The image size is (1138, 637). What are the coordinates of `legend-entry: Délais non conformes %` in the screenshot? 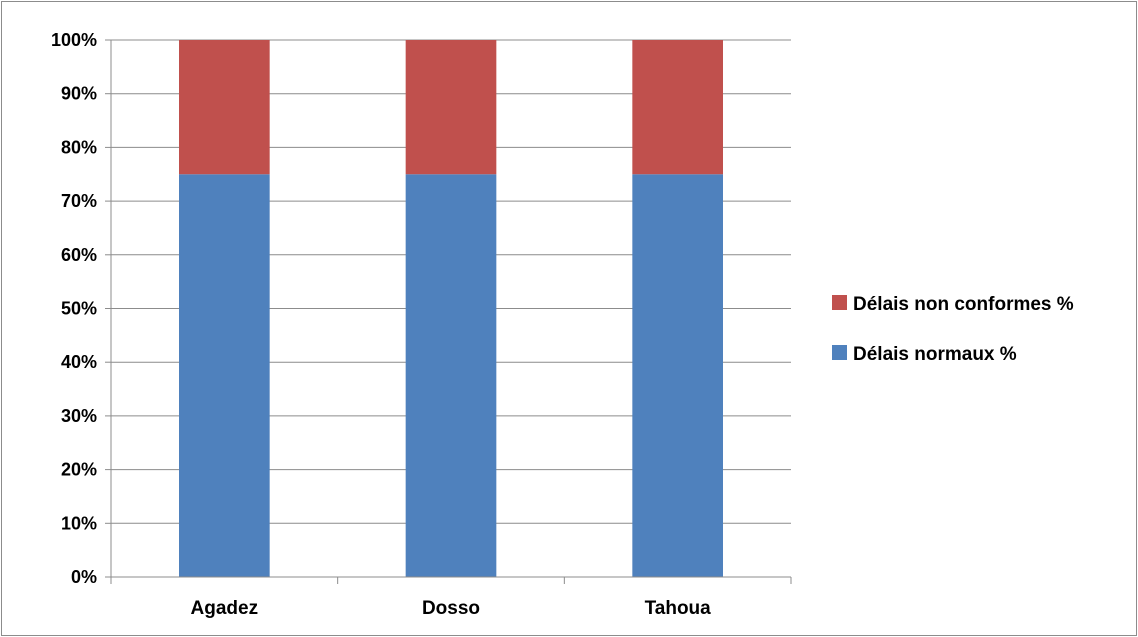 It's located at (963, 304).